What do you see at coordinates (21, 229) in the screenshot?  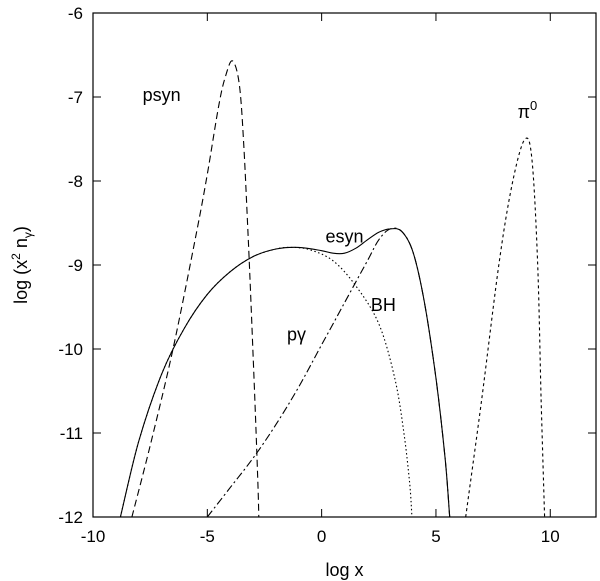 I see `y-axis-title-end: )` at bounding box center [21, 229].